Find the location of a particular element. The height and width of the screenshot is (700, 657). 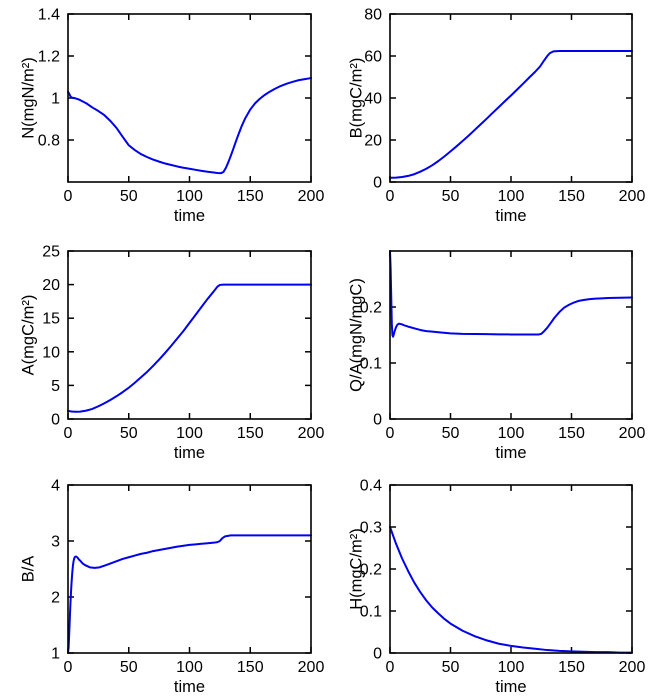

y-axis-label: B(mgC/m²) is located at coordinates (357, 98).